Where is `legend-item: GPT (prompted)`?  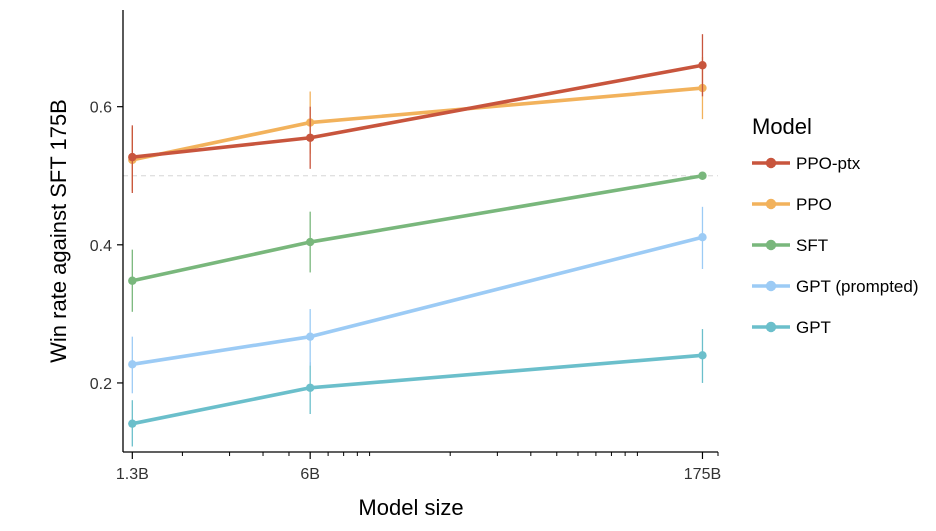 legend-item: GPT (prompted) is located at coordinates (835, 286).